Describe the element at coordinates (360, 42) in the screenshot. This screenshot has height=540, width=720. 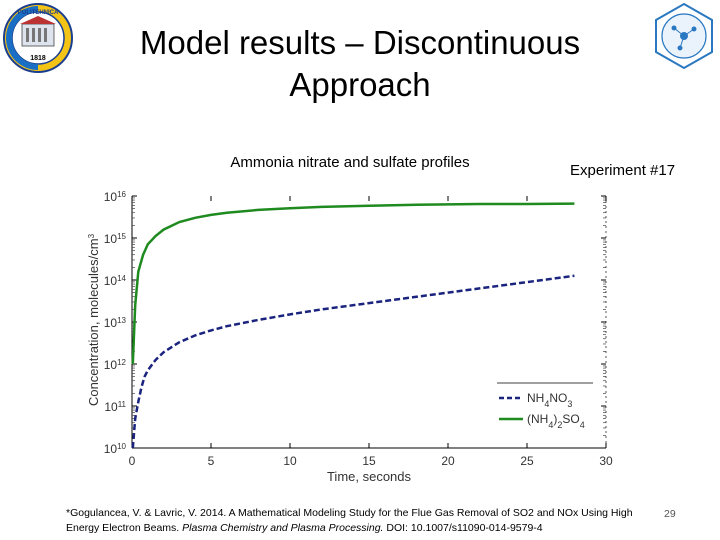
I see `slide-title-line-1: Model results – Discontinuous` at that location.